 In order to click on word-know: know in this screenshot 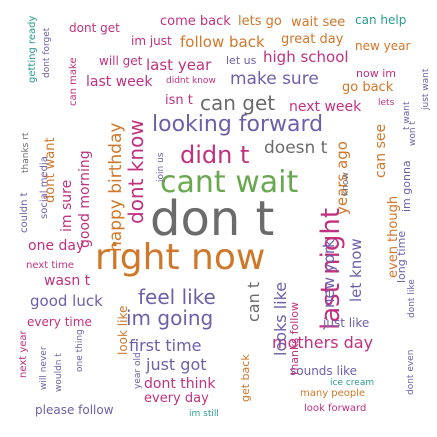, I will do `click(346, 184)`.